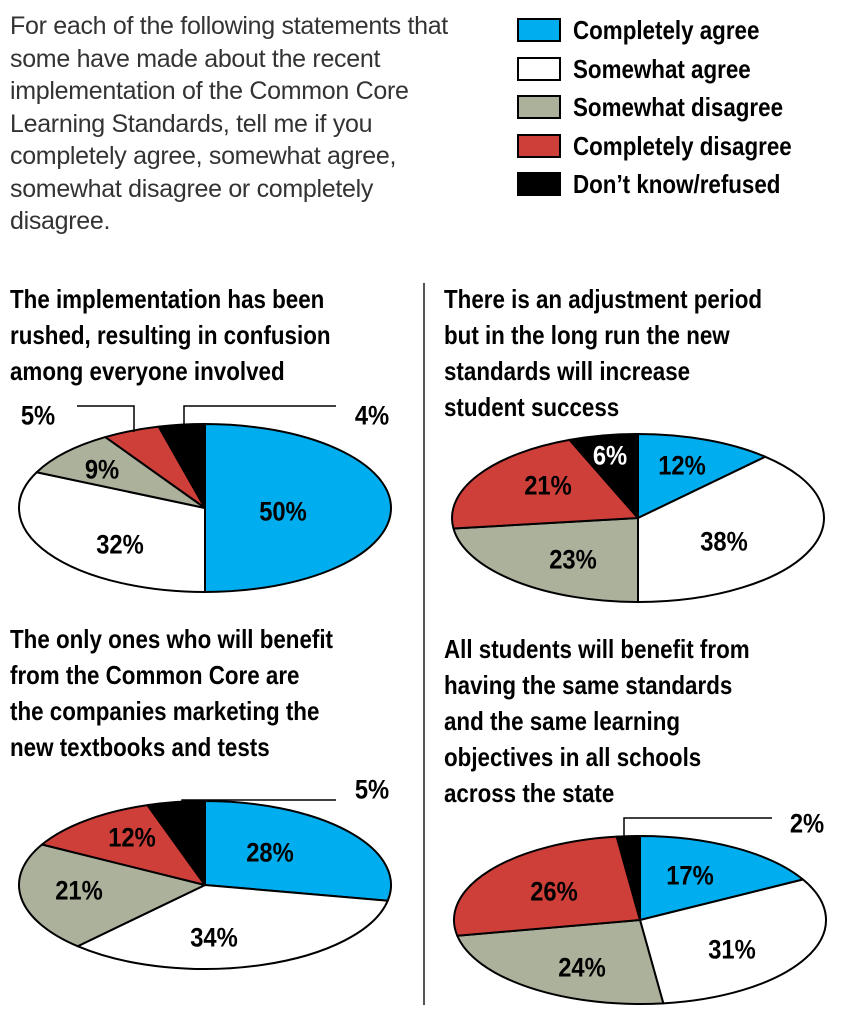 Image resolution: width=850 pixels, height=1029 pixels. What do you see at coordinates (610, 456) in the screenshot?
I see `data-label: 6%` at bounding box center [610, 456].